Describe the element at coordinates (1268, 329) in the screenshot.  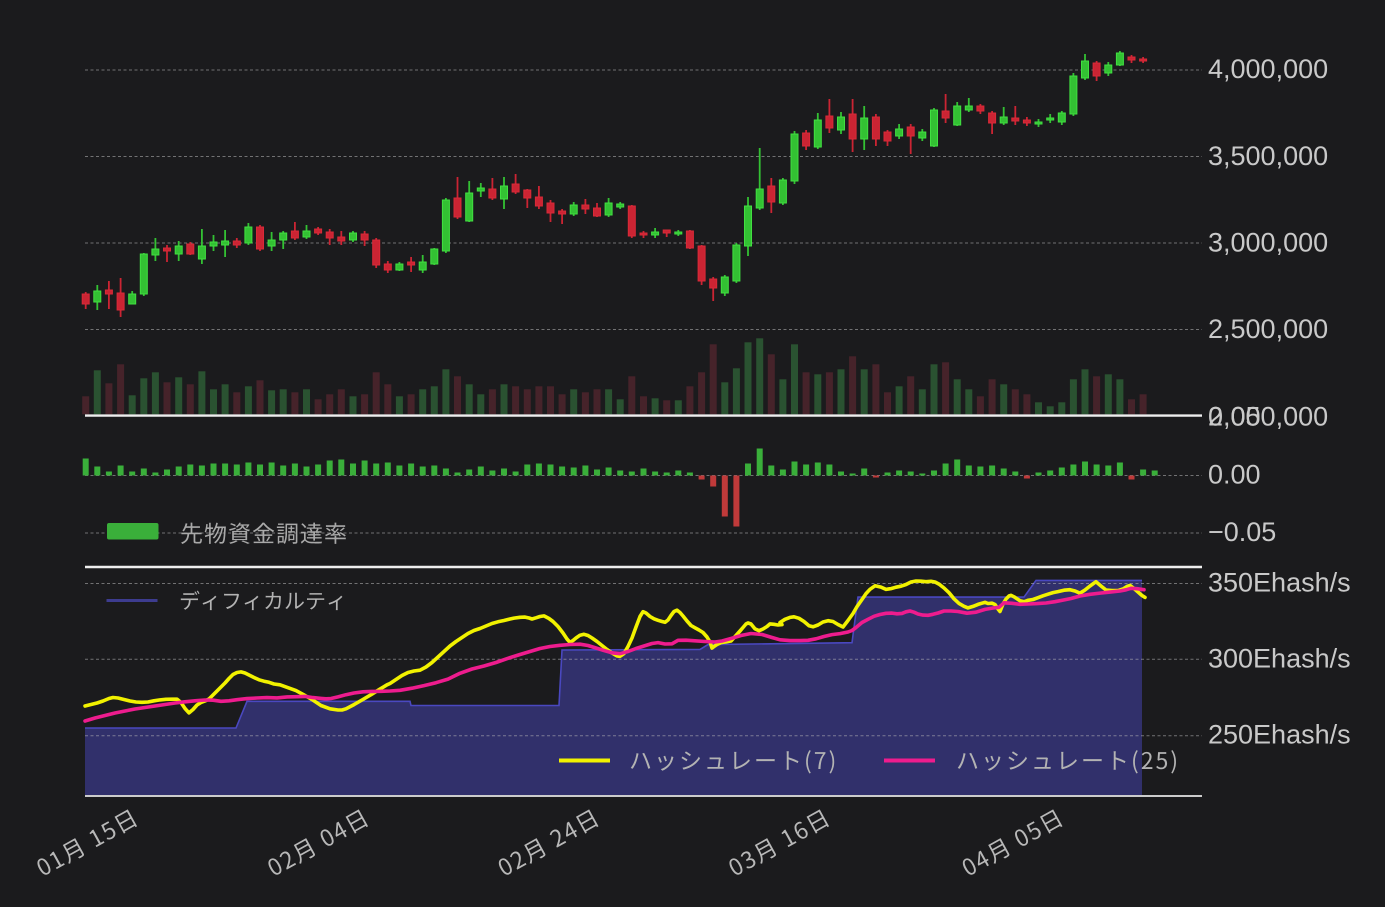
I see `svg-text: 2,500,000` at that location.